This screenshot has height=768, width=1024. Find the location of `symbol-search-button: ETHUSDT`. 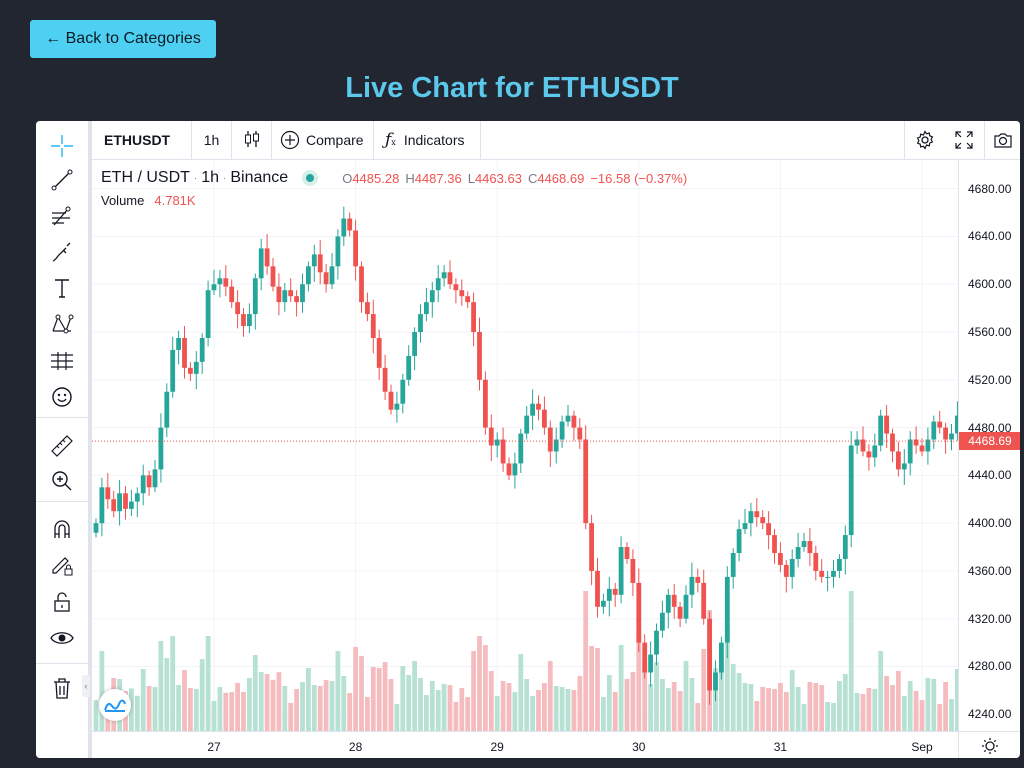

symbol-search-button: ETHUSDT is located at coordinates (142, 140).